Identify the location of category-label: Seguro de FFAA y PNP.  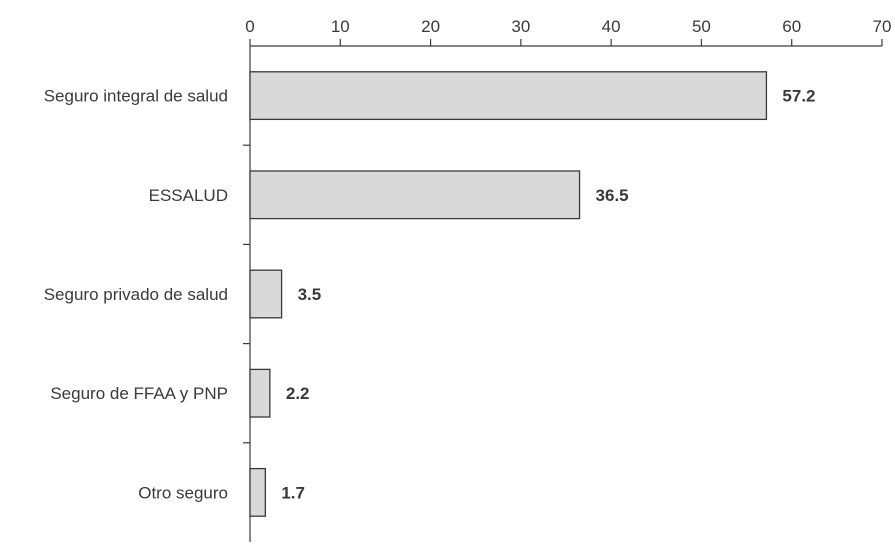
(139, 393).